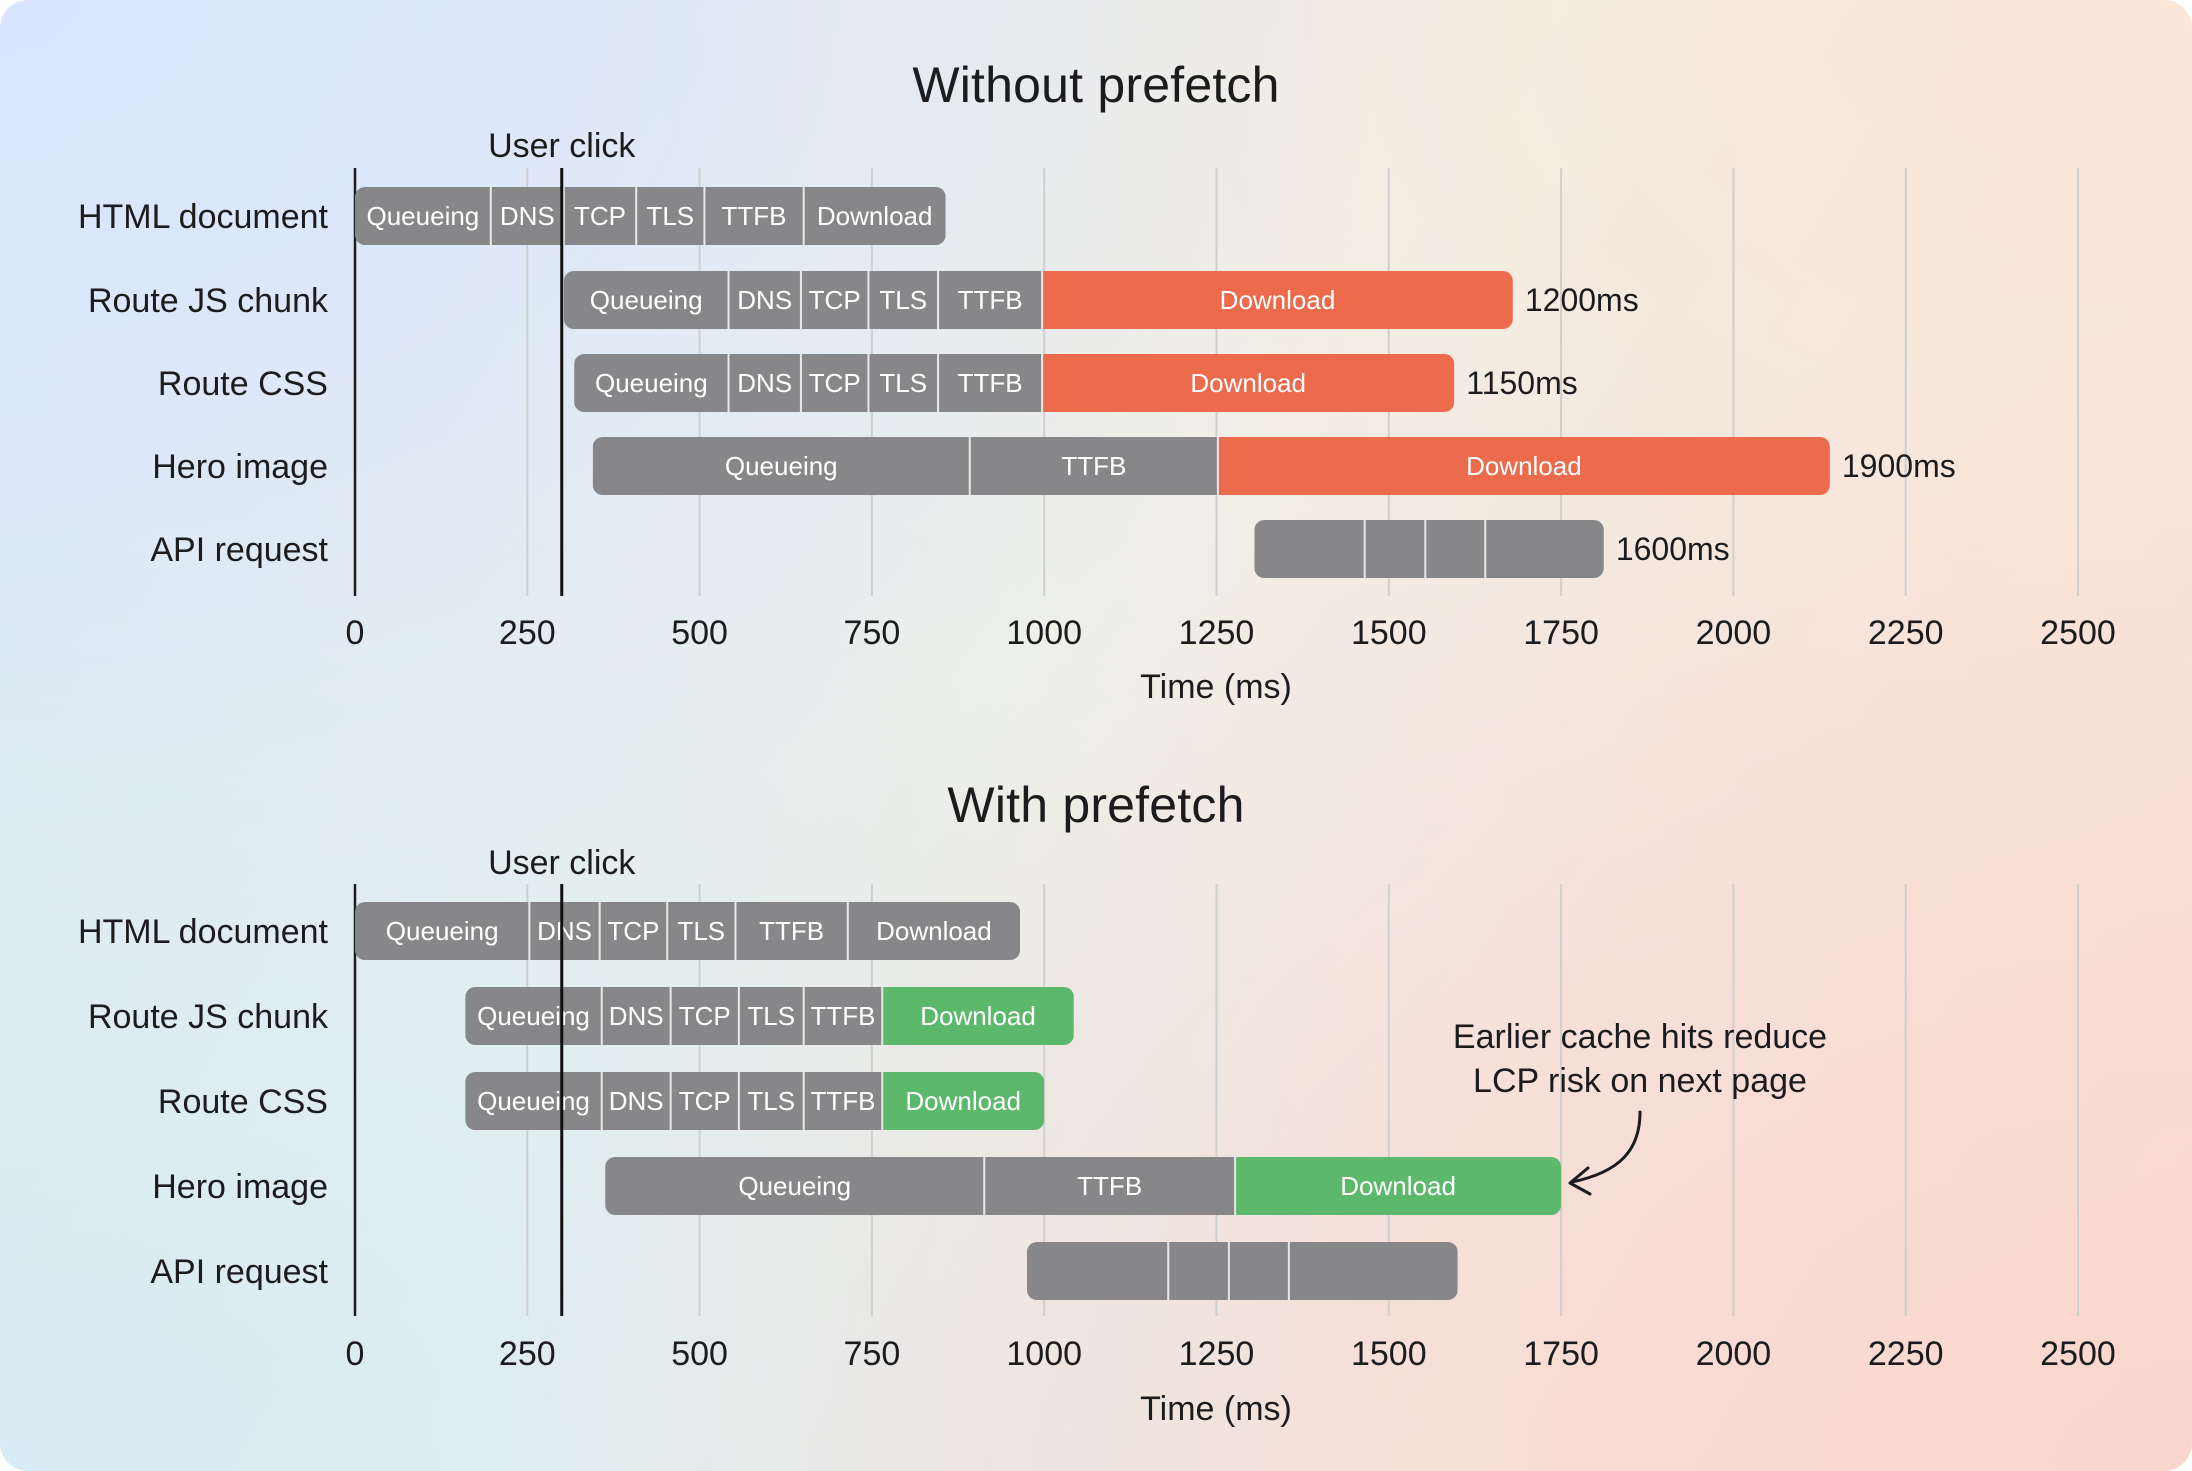 The height and width of the screenshot is (1471, 2192). What do you see at coordinates (243, 384) in the screenshot?
I see `row-label: Route CSS` at bounding box center [243, 384].